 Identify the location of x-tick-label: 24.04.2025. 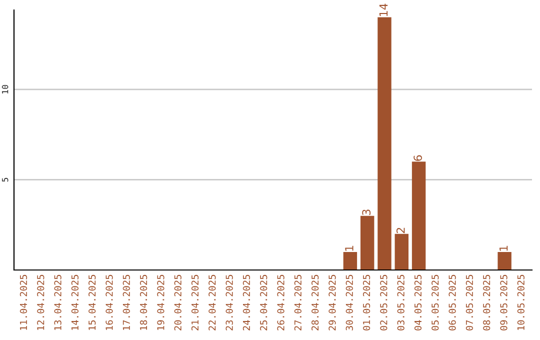
(246, 302).